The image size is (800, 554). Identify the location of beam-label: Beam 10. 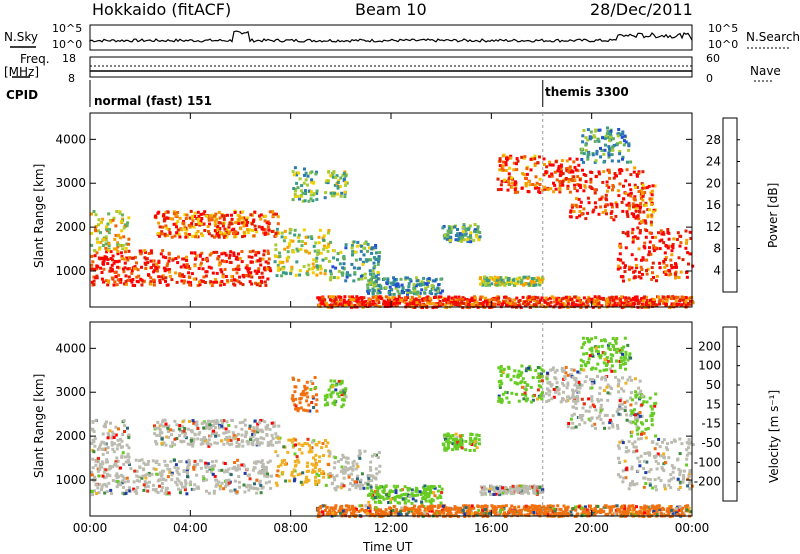
(391, 9).